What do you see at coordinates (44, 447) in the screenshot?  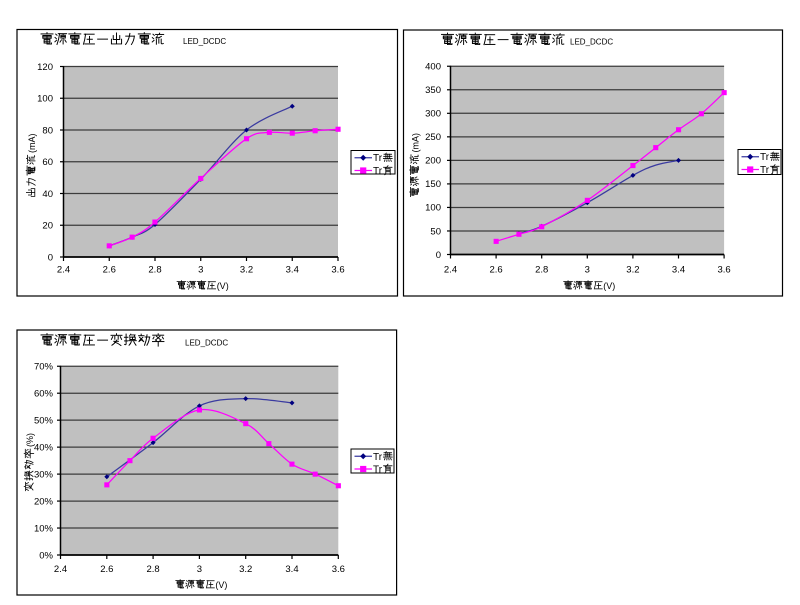 I see `svg-text: 40%` at bounding box center [44, 447].